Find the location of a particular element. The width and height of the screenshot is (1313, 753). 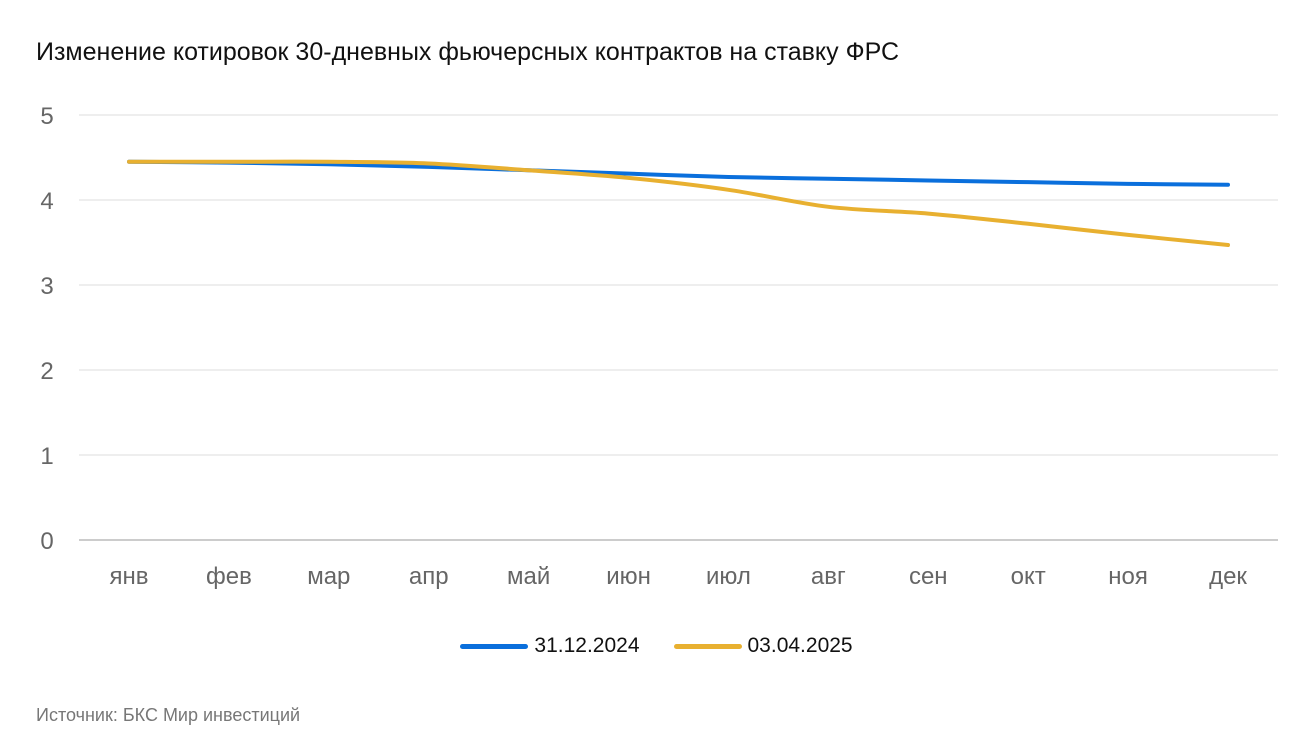

x-tick-label: окт is located at coordinates (1028, 576).